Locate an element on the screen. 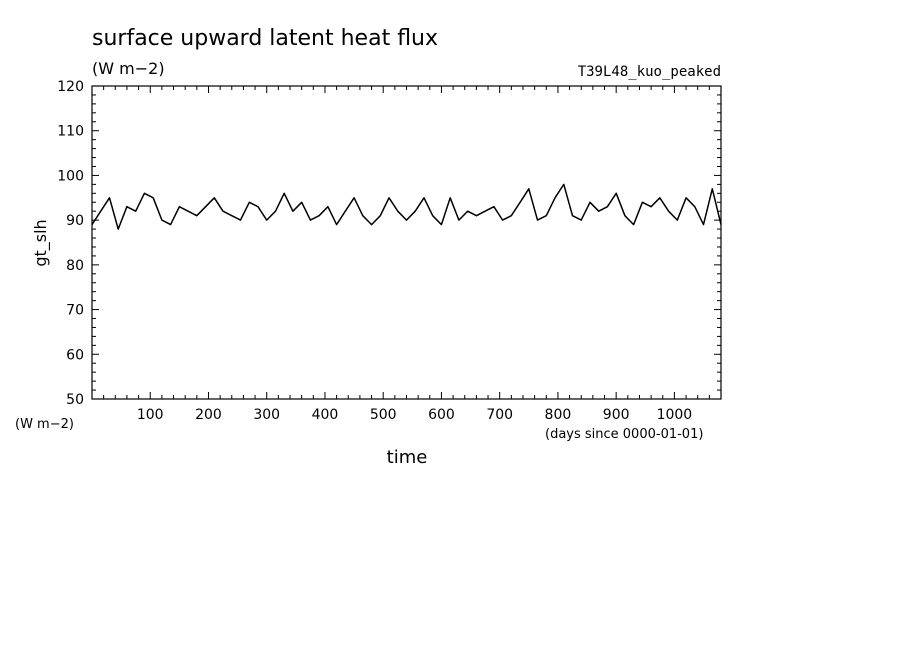 Image resolution: width=904 pixels, height=654 pixels. x-tick-label: 100 is located at coordinates (150, 415).